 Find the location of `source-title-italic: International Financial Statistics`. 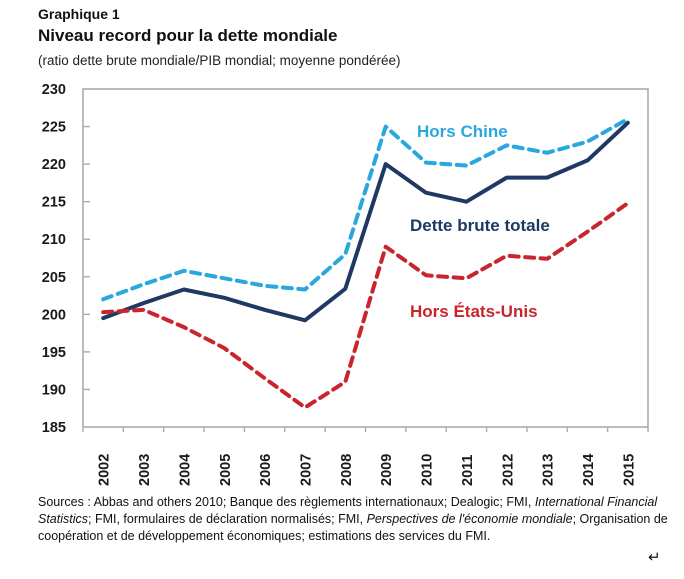

source-title-italic: International Financial Statistics is located at coordinates (348, 510).